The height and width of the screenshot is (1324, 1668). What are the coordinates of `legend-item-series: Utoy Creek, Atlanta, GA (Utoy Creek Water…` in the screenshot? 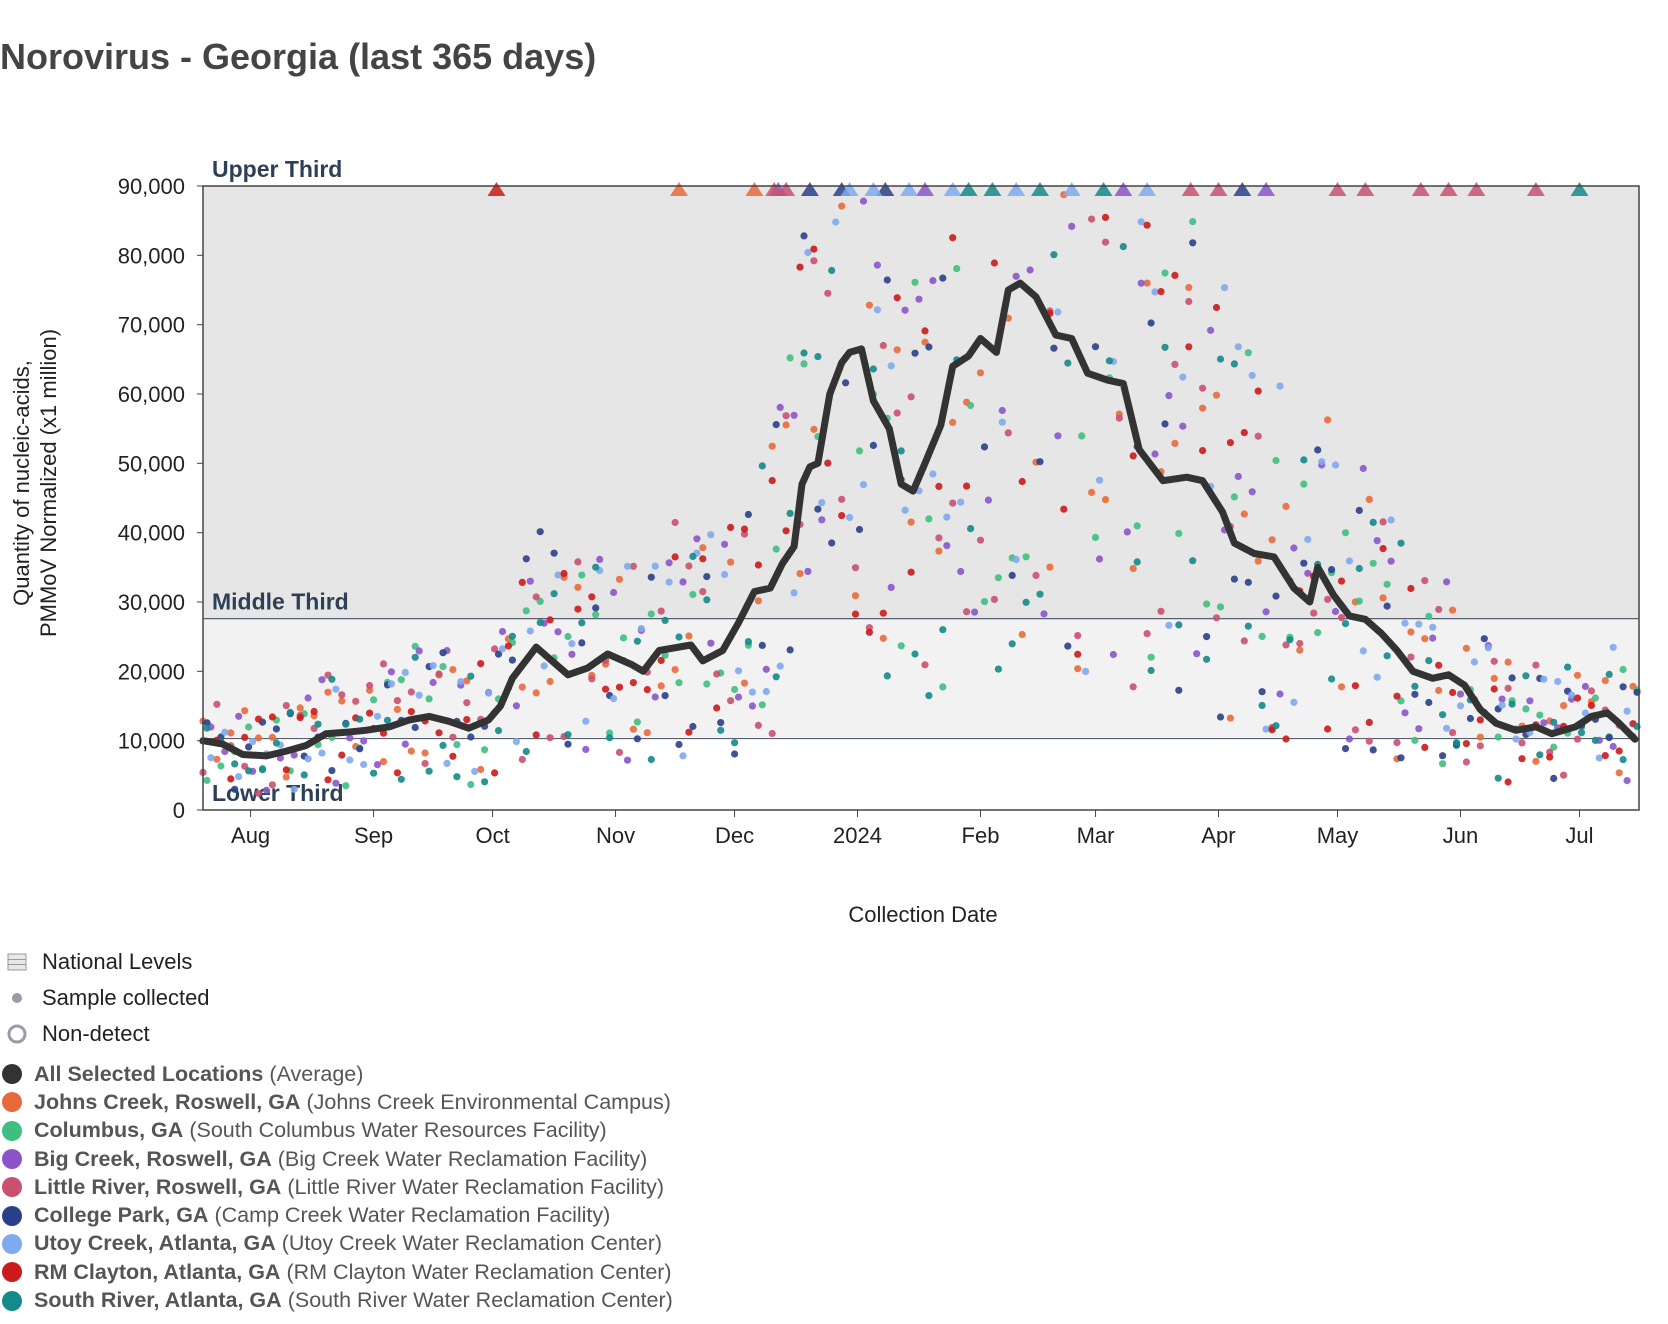 It's located at (337, 1244).